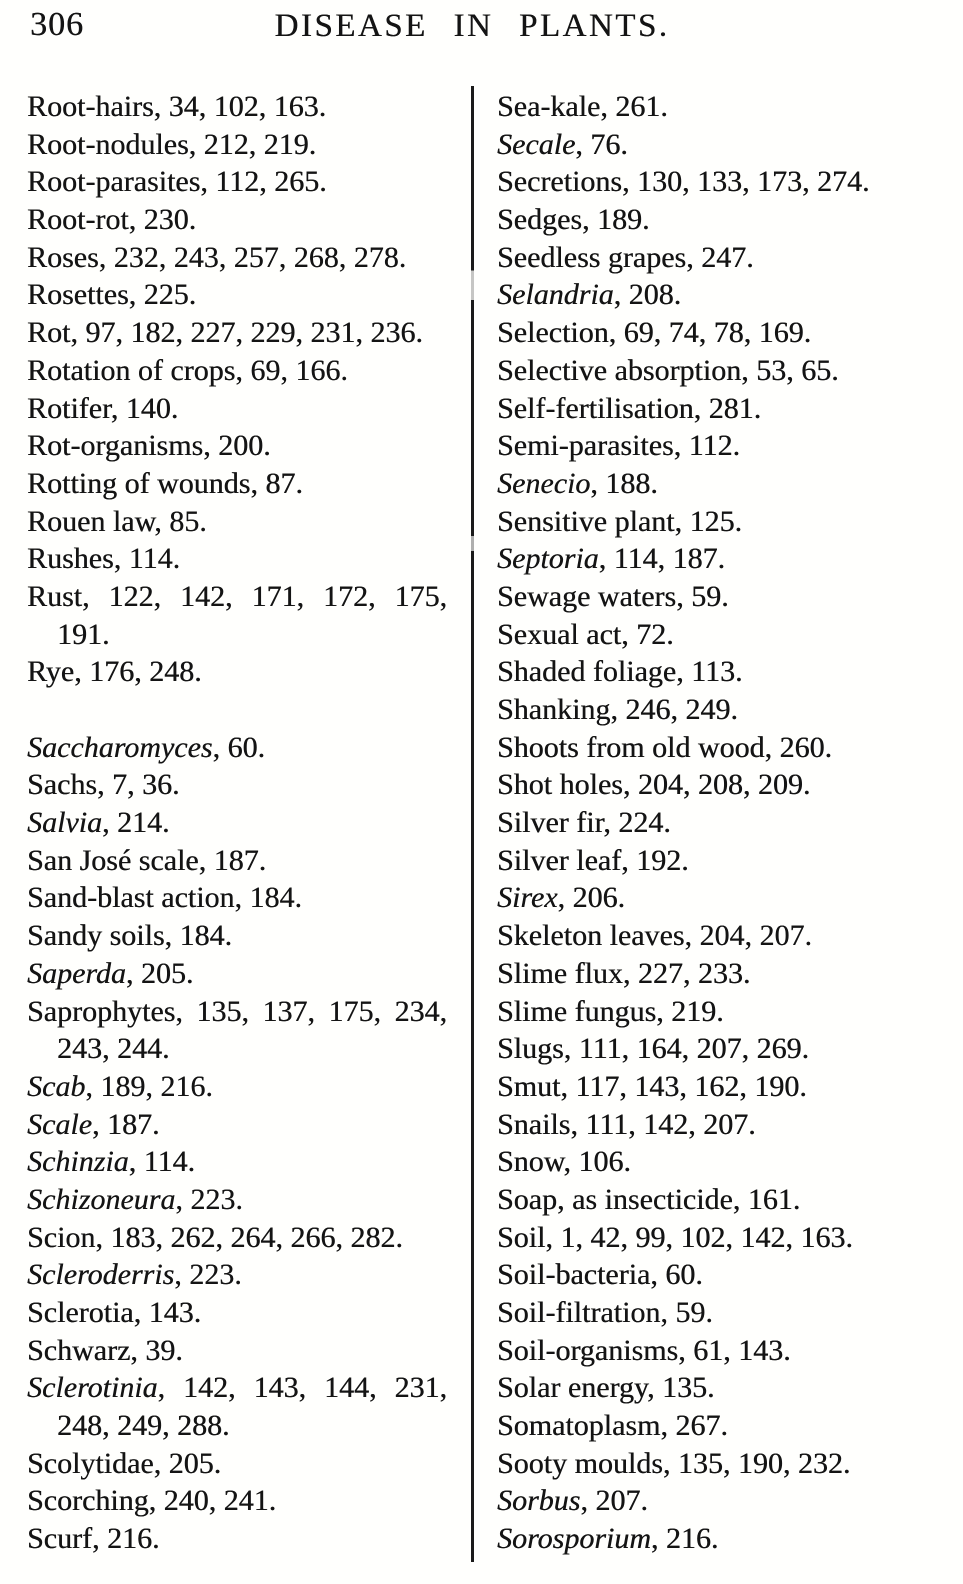 This screenshot has height=1584, width=963. What do you see at coordinates (719, 258) in the screenshot?
I see `index-entry: Seedless grapes, 247.` at bounding box center [719, 258].